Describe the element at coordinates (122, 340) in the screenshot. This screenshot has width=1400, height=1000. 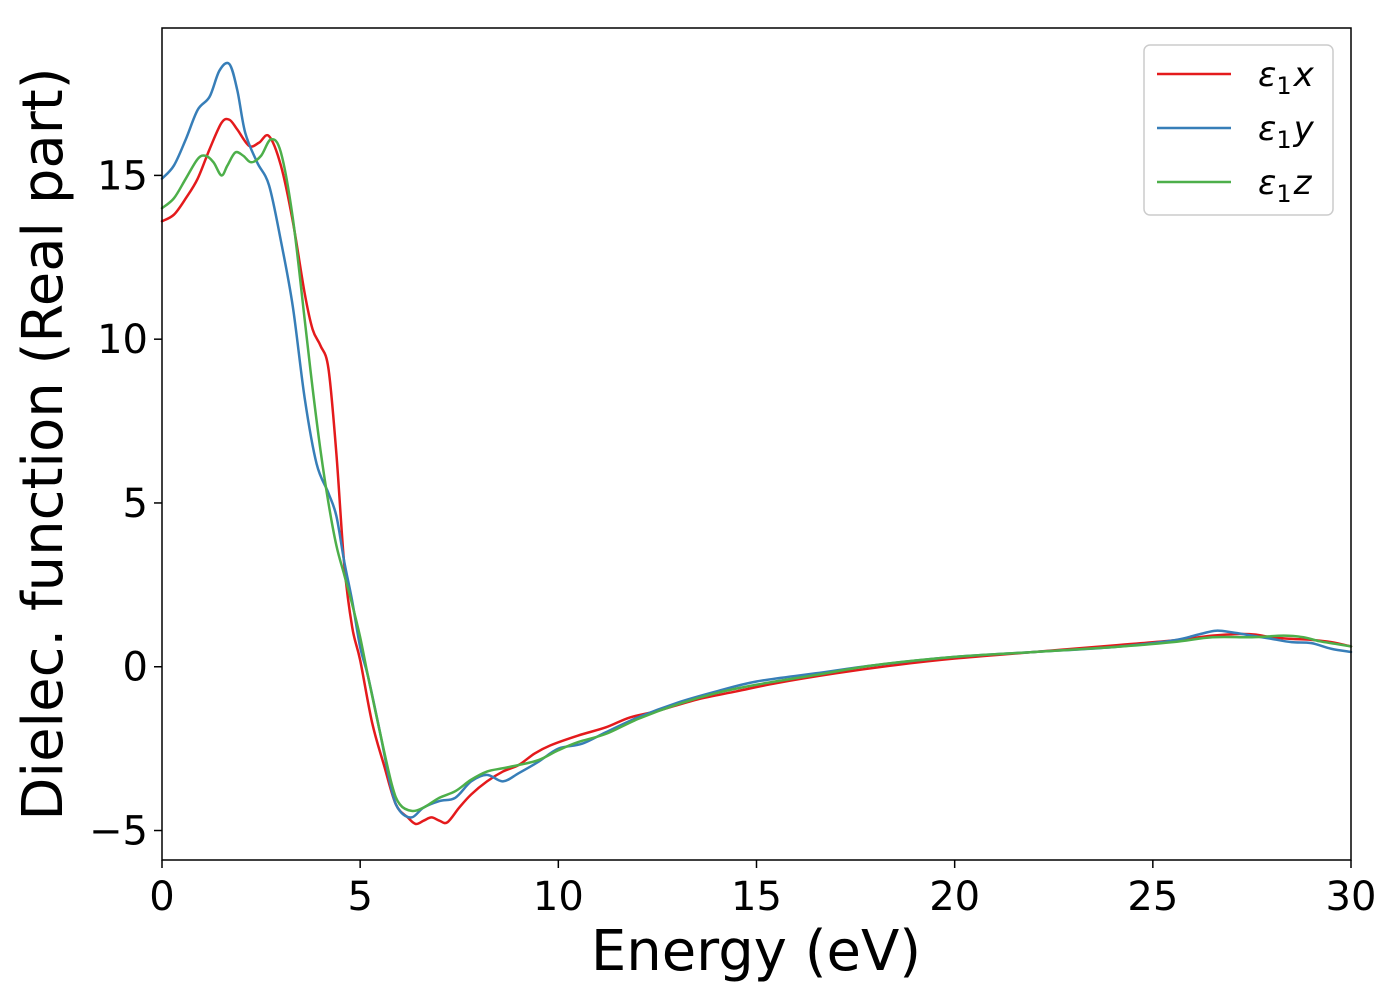
I see `y-tick-label: 10` at that location.